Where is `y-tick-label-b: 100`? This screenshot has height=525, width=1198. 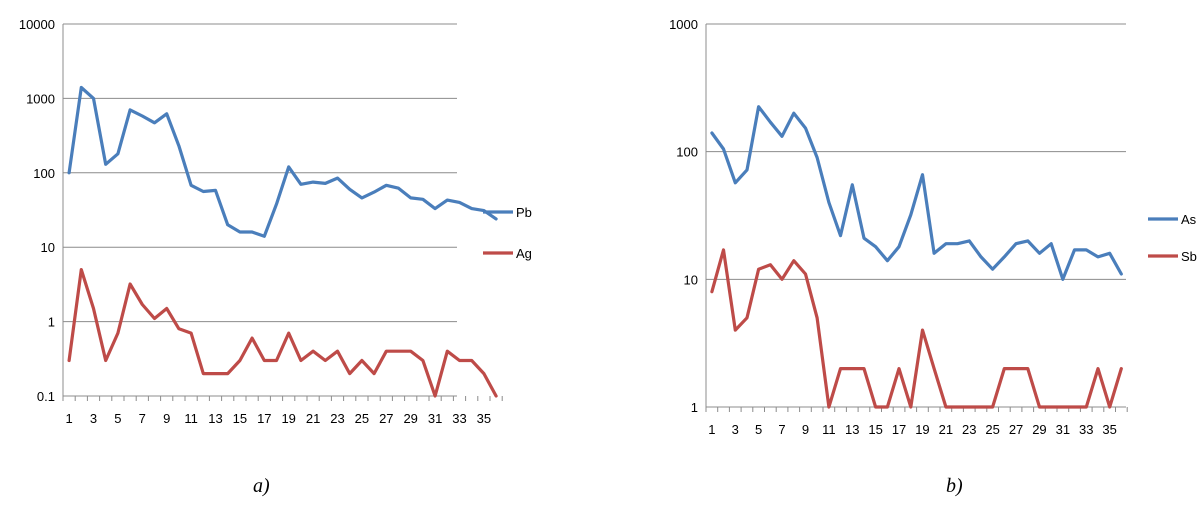
y-tick-label-b: 100 is located at coordinates (687, 152).